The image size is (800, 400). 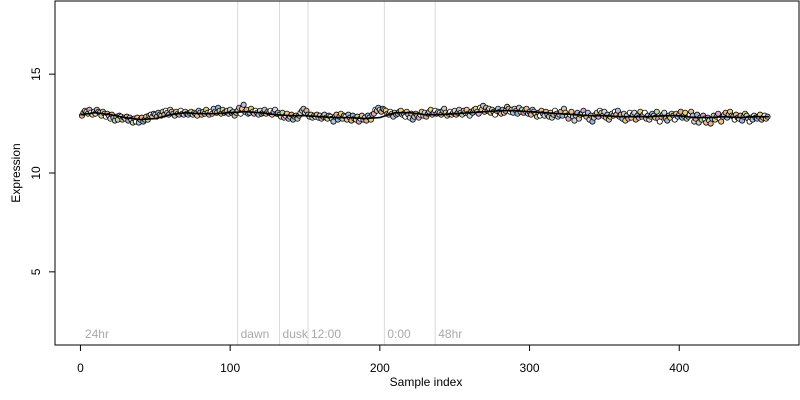 What do you see at coordinates (36, 173) in the screenshot?
I see `y-tick-label: 10` at bounding box center [36, 173].